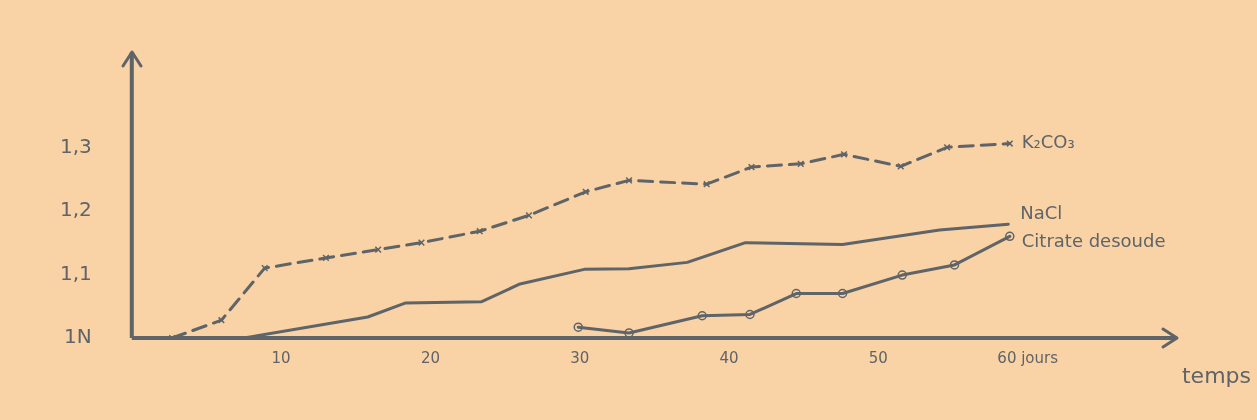  What do you see at coordinates (878, 357) in the screenshot?
I see `x-tick-label: 50` at bounding box center [878, 357].